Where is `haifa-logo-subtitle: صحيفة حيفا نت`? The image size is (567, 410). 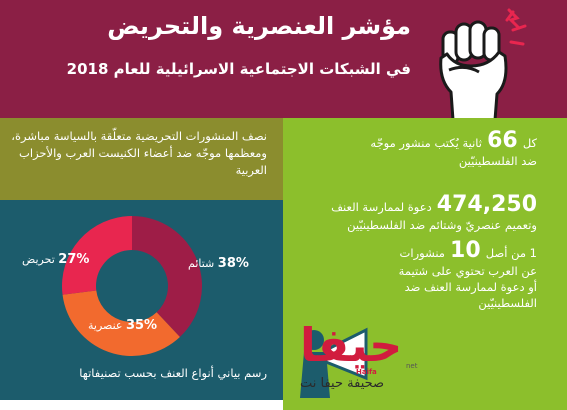 haifa-logo-subtitle: صحيفة حيفا نت is located at coordinates (342, 383).